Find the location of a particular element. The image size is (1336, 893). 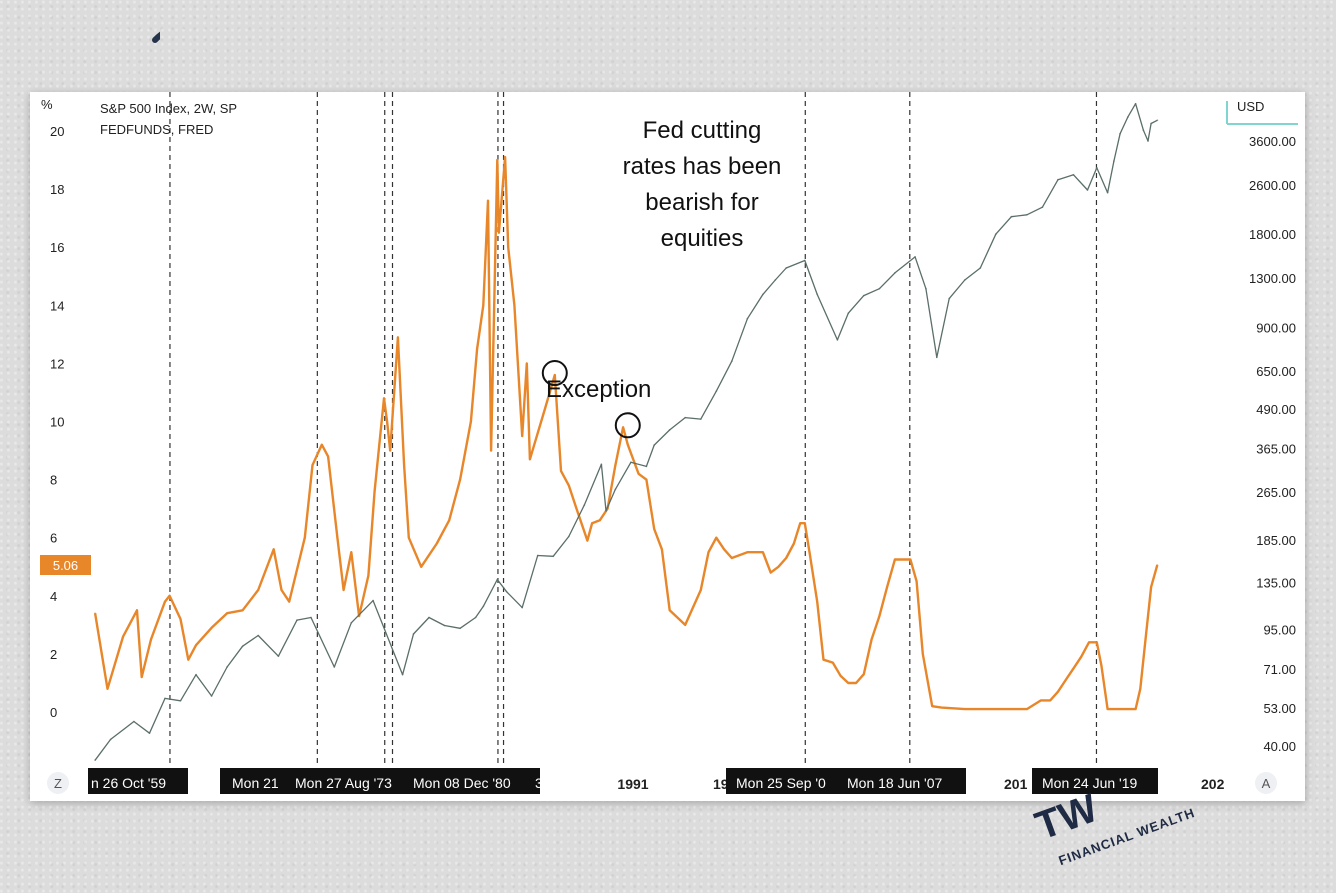

annotation-fed-cutting-line: rates has been is located at coordinates (702, 166).